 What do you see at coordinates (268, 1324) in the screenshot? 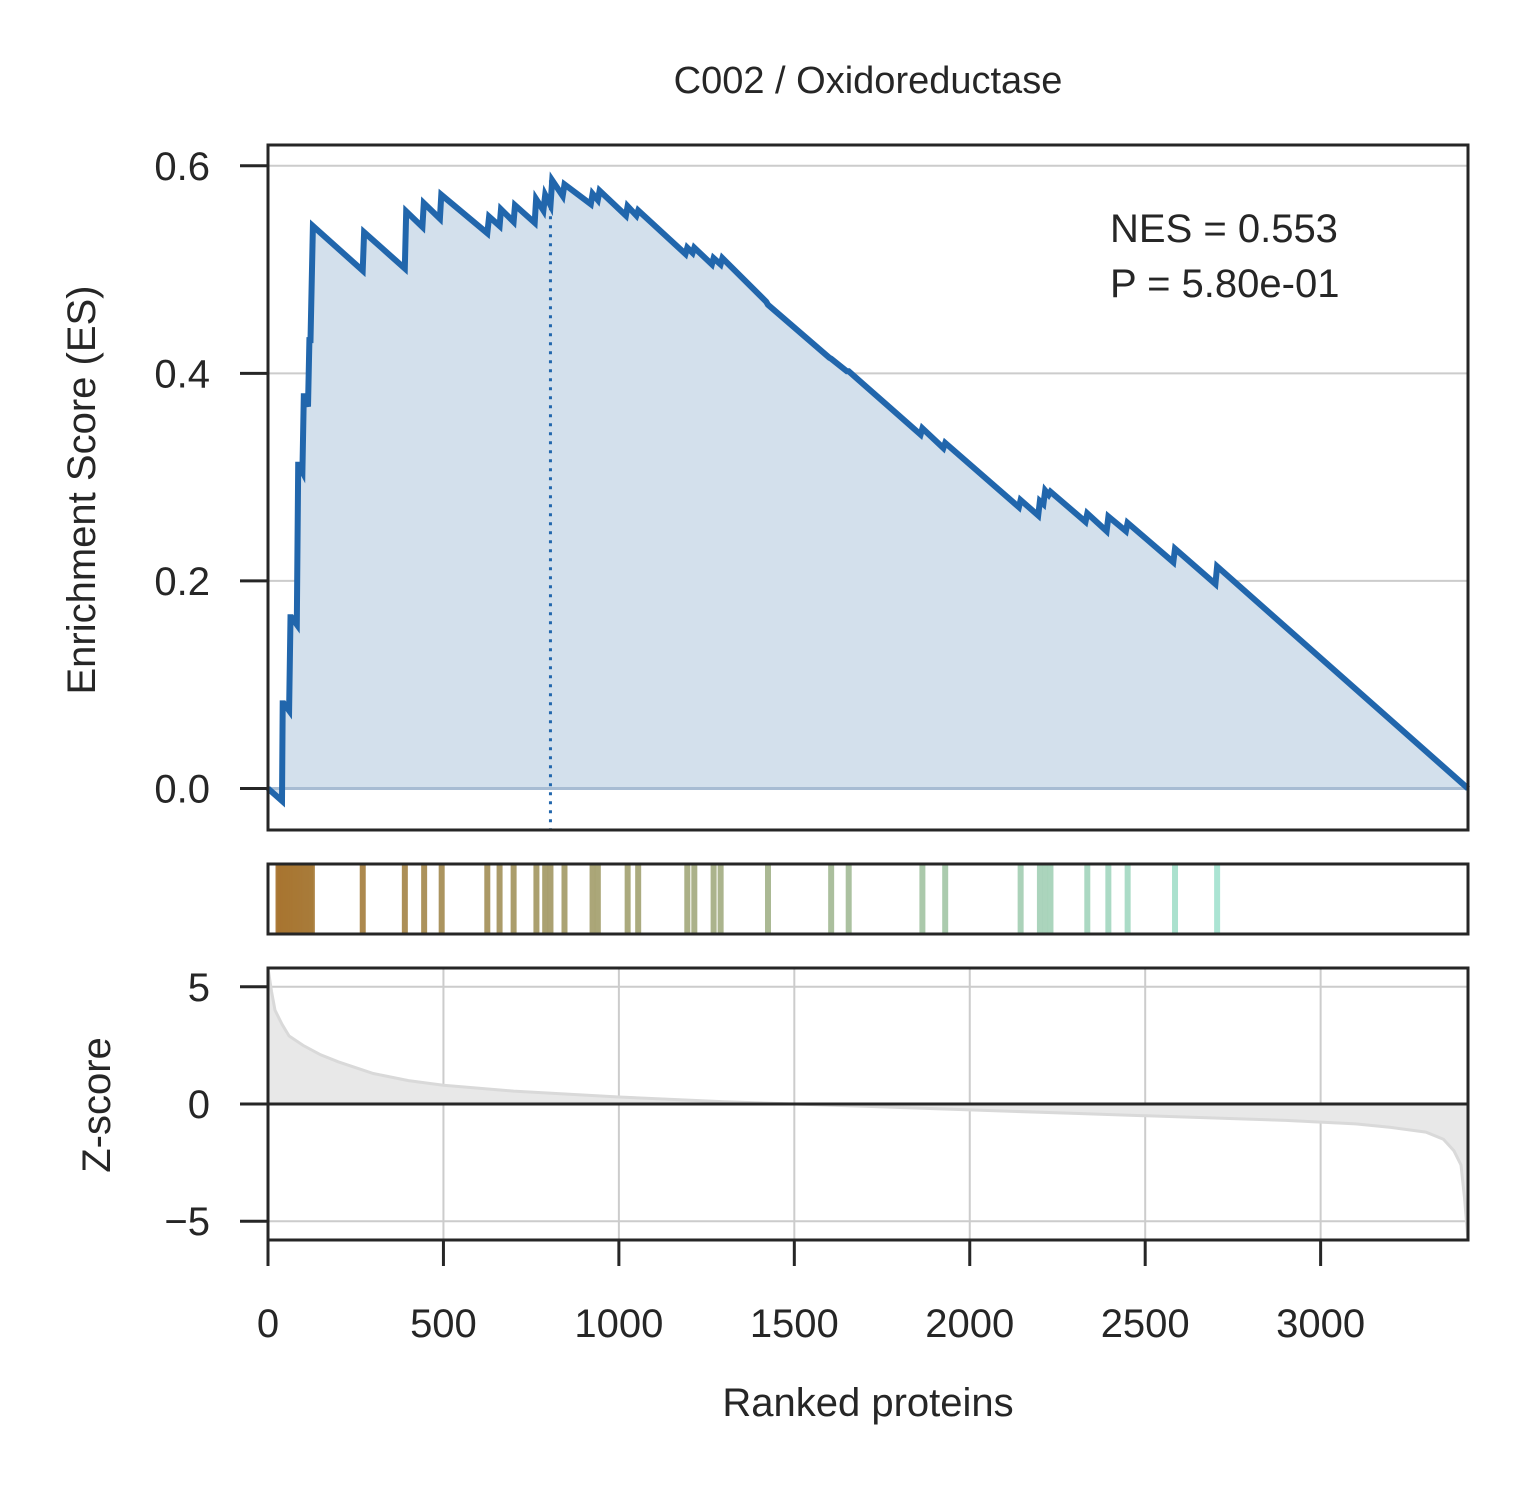
I see `x-tick-label: 0` at bounding box center [268, 1324].